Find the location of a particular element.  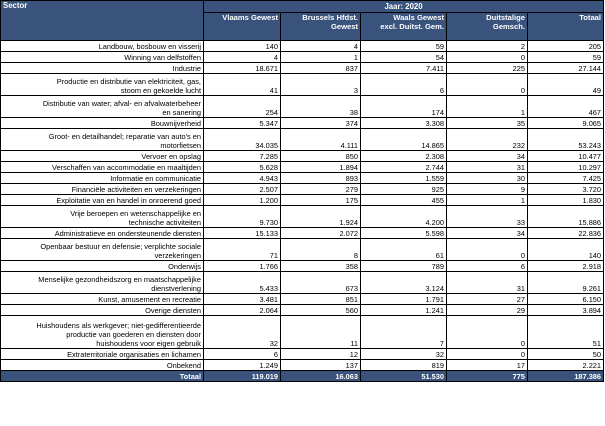

value-cell: 850 is located at coordinates (320, 156).